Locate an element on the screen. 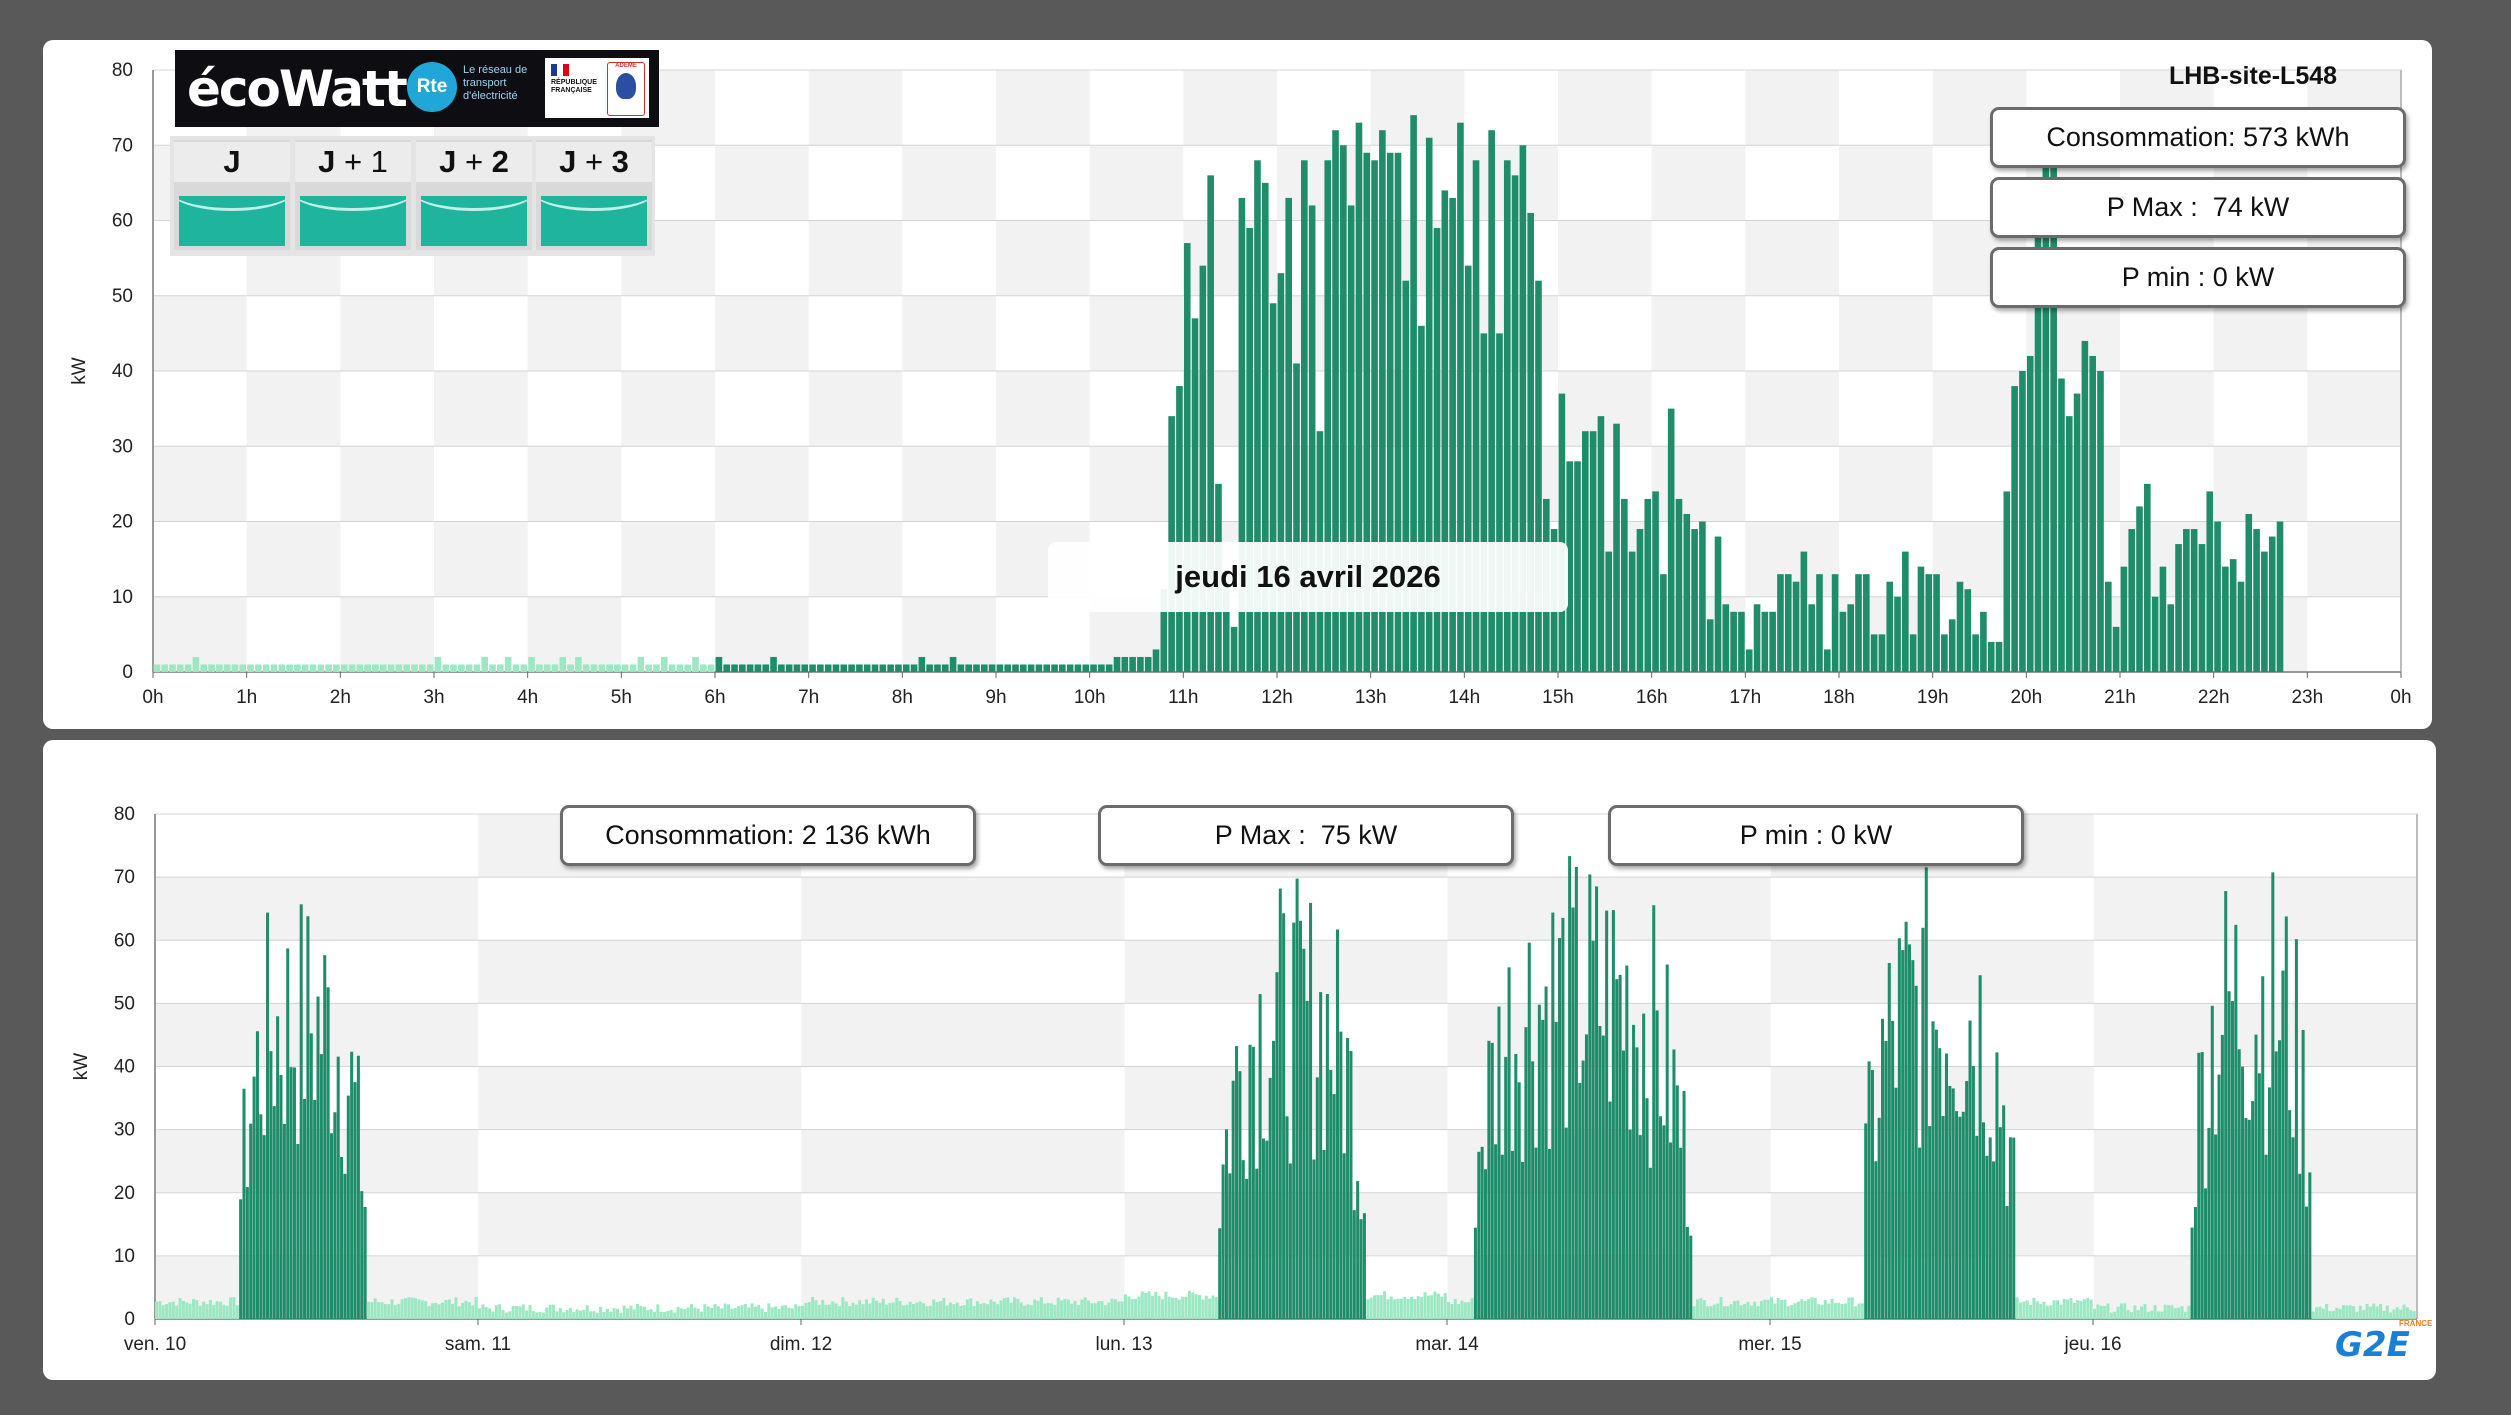 The height and width of the screenshot is (1415, 2511). republique-francaise-logo: RÉPUBLIQUE FRANÇAISE ADEME is located at coordinates (597, 88).